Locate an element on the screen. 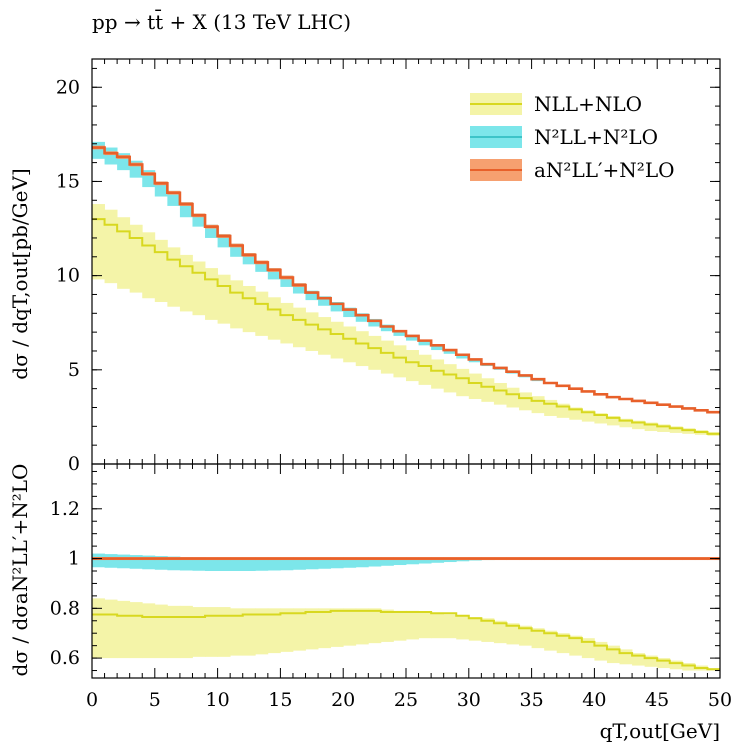 The image size is (747, 752). legend-label: N²LL+N²LO is located at coordinates (596, 137).